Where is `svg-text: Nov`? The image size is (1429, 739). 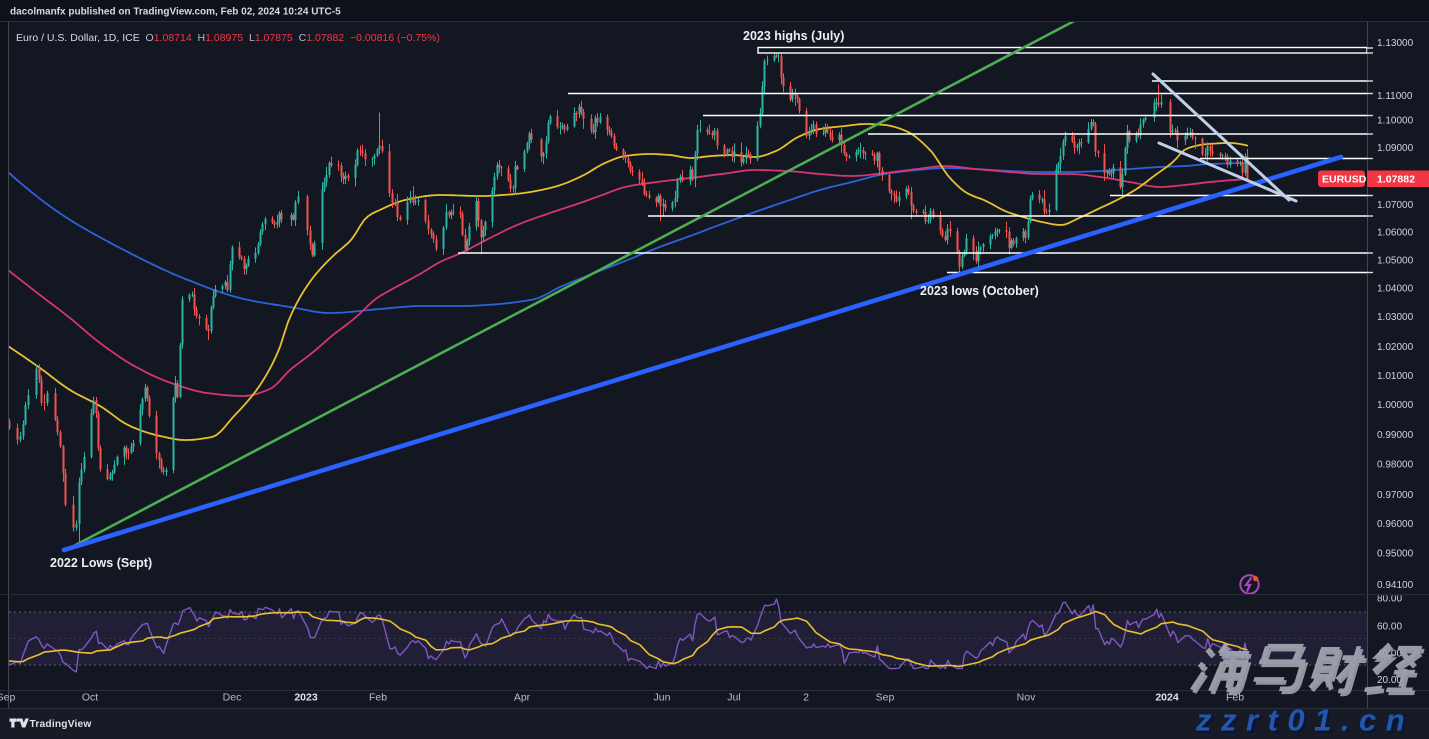 svg-text: Nov is located at coordinates (1026, 698).